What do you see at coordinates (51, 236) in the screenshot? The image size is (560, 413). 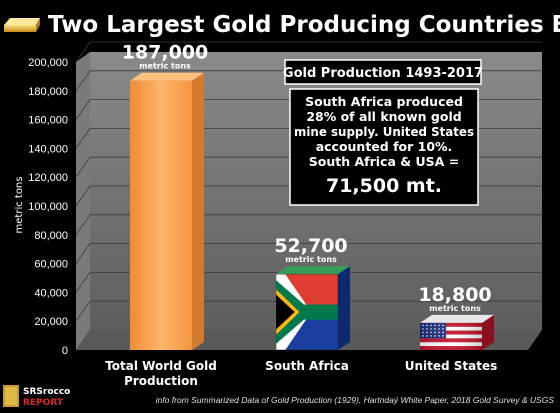 I see `y-tick-label: 80,000` at bounding box center [51, 236].